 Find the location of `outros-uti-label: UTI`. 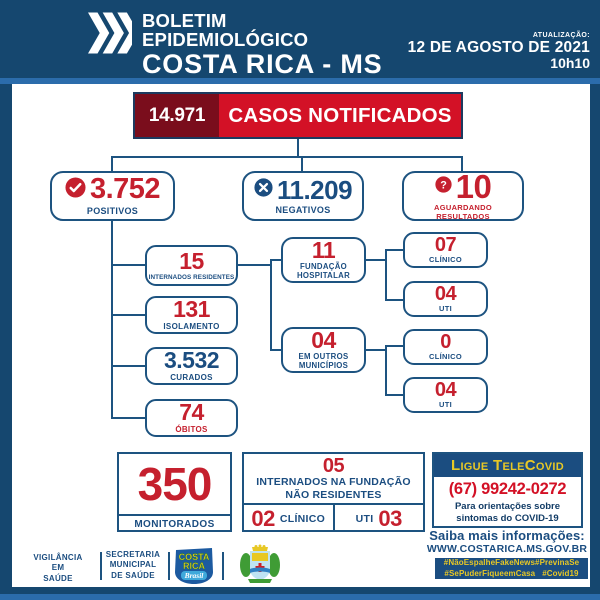

outros-uti-label: UTI is located at coordinates (445, 405).